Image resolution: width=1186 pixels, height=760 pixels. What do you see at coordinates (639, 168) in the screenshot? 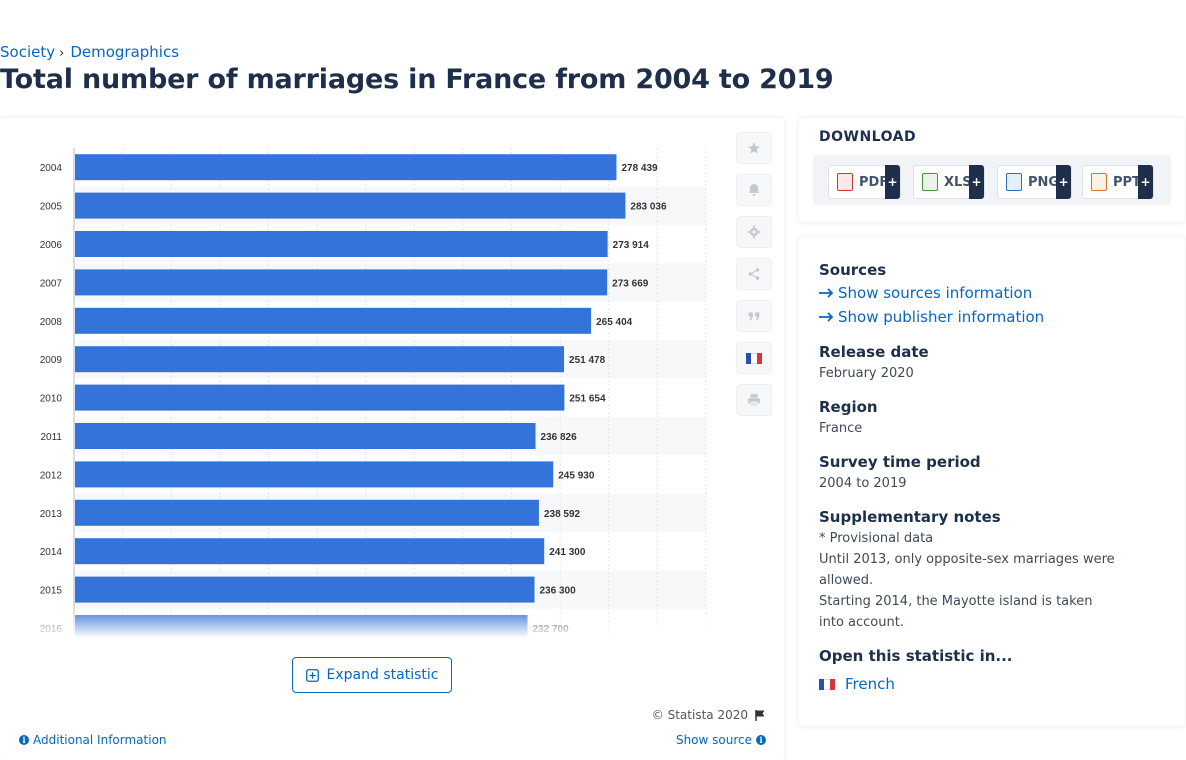
I see `bar-value-label: 278 439` at bounding box center [639, 168].